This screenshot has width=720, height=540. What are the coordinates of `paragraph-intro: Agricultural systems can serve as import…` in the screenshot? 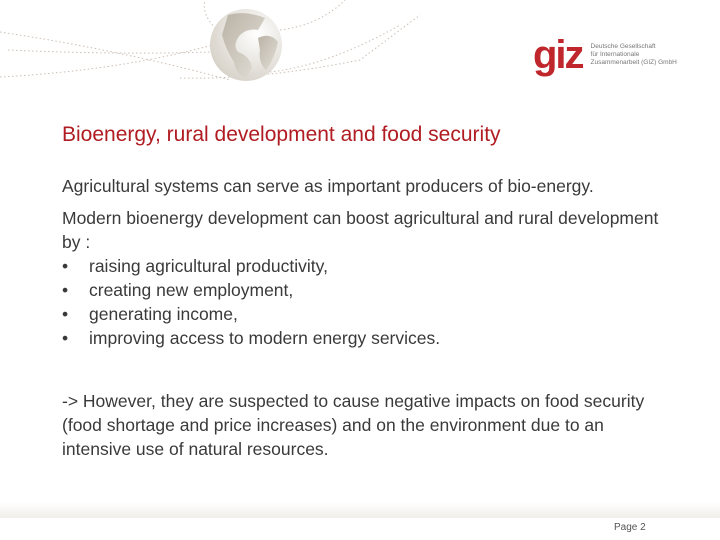 It's located at (328, 186).